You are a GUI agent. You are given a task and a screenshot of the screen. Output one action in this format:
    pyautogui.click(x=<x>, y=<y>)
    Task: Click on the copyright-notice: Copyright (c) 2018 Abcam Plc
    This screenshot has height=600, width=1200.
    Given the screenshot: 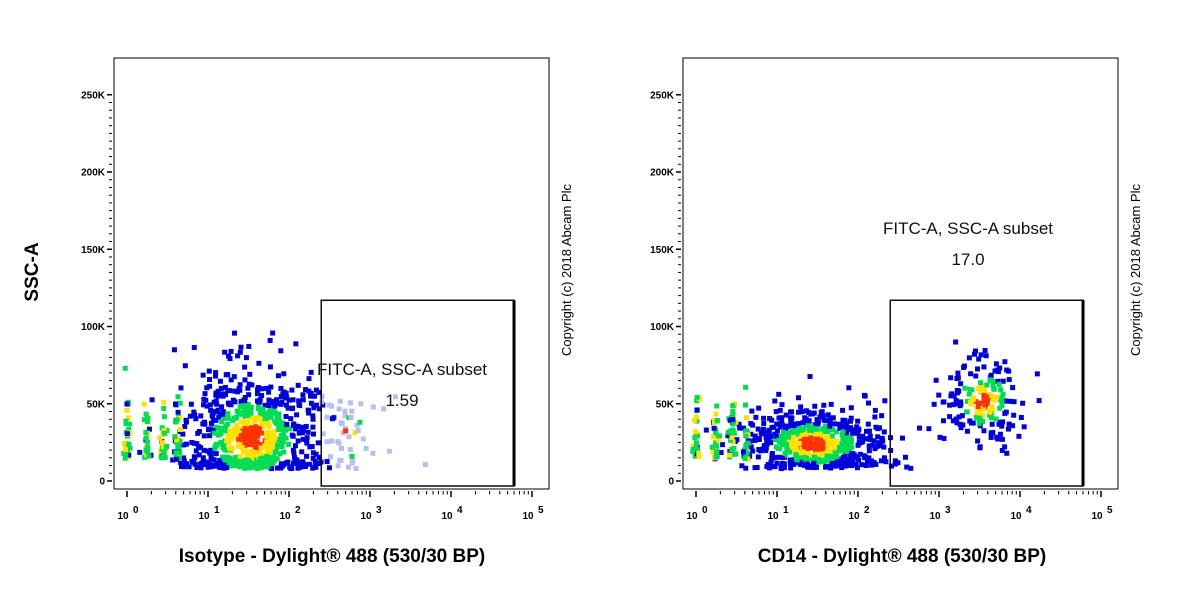 What is the action you would take?
    pyautogui.click(x=566, y=270)
    